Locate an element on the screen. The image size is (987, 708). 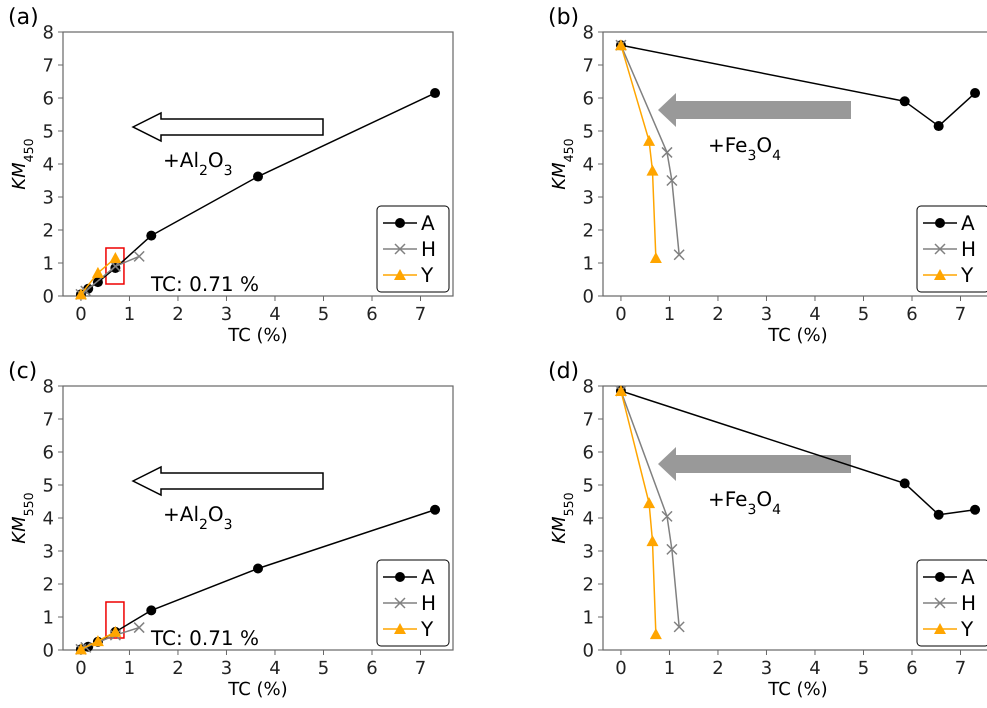
chart-title: (b) is located at coordinates (564, 17).